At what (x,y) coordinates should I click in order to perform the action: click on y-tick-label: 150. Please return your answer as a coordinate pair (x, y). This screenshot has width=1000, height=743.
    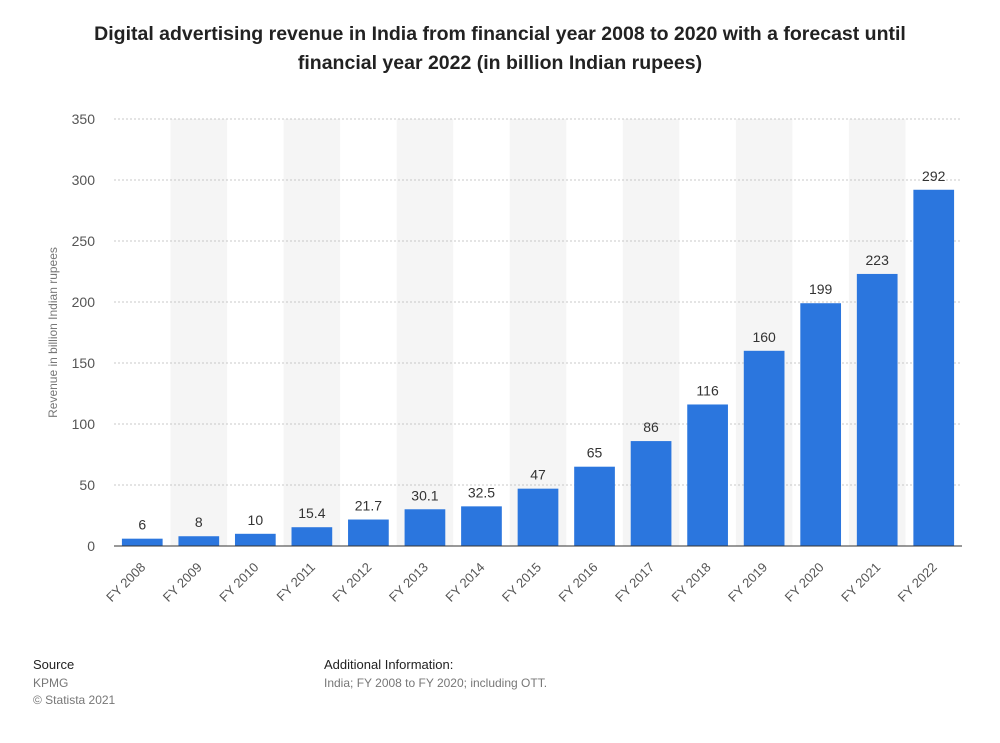
    Looking at the image, I should click on (84, 363).